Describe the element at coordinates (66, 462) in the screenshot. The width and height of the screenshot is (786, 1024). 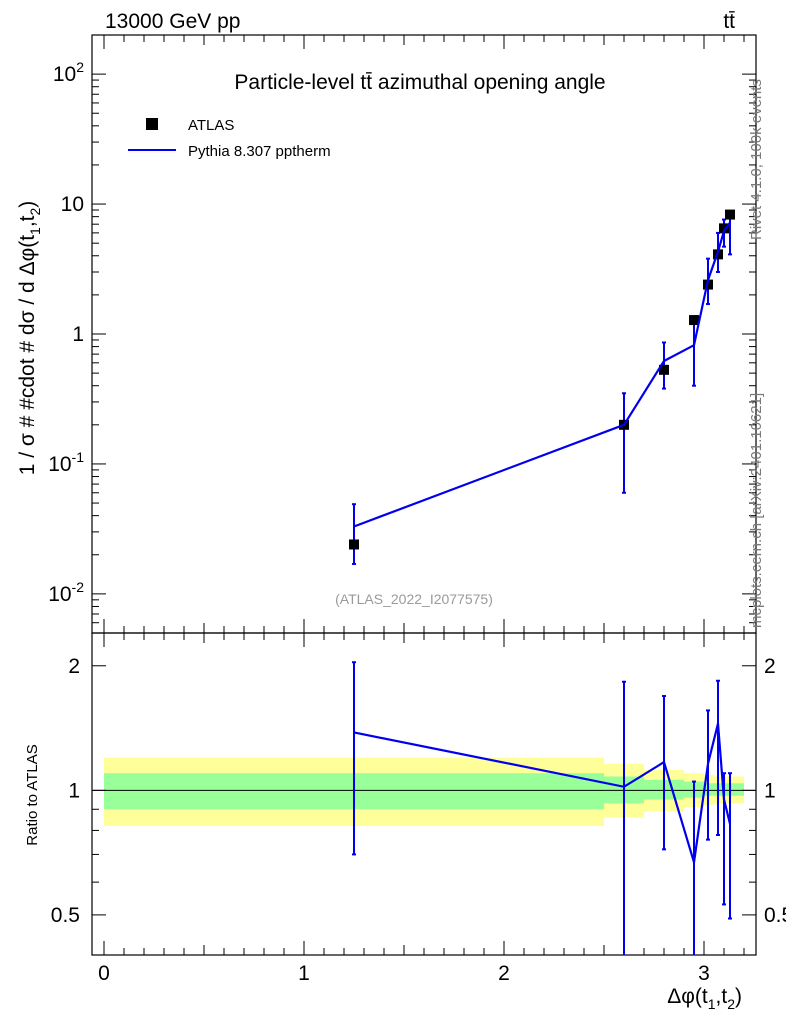
I see `main-y-tick-label: 10⁻¹` at that location.